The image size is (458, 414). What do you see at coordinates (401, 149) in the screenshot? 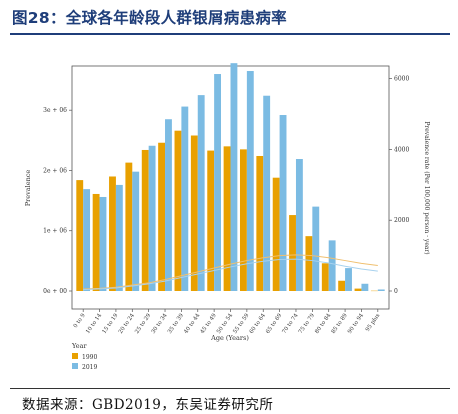
I see `y2-tick-label: 4000` at bounding box center [401, 149].